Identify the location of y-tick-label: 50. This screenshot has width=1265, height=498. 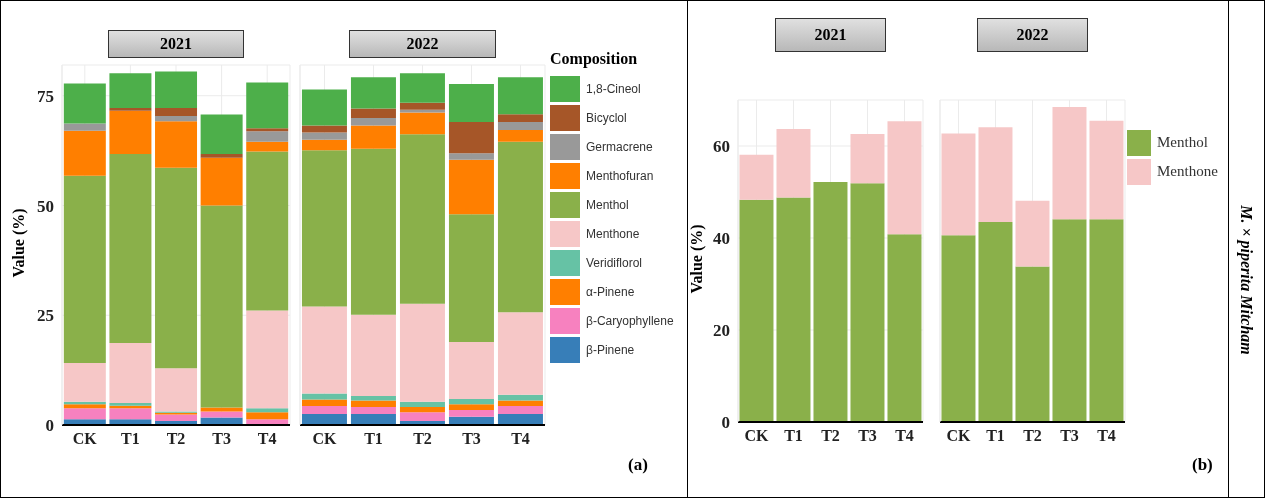
(45, 206).